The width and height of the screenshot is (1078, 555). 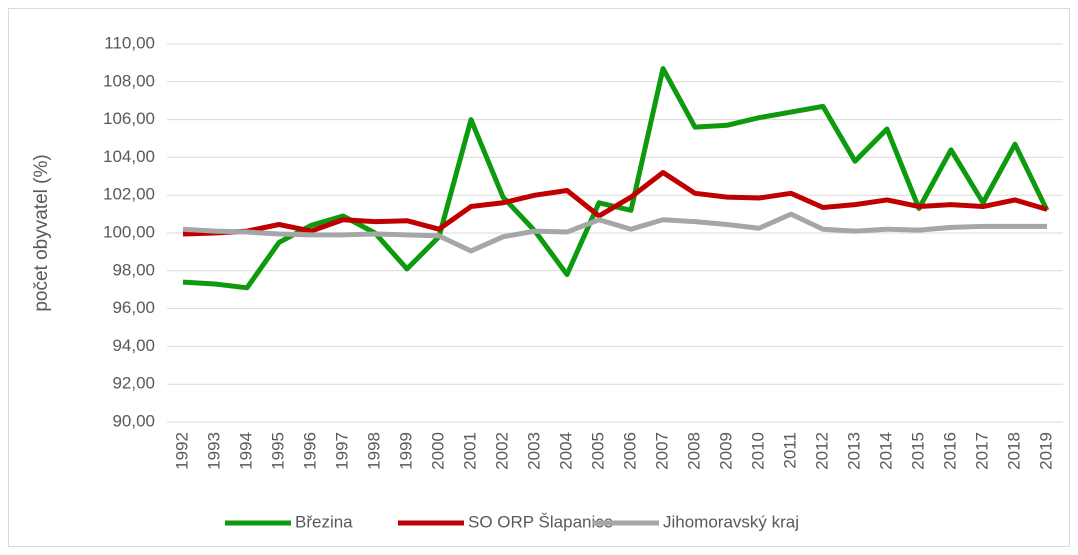 What do you see at coordinates (133, 307) in the screenshot?
I see `y-tick-label: 96,00` at bounding box center [133, 307].